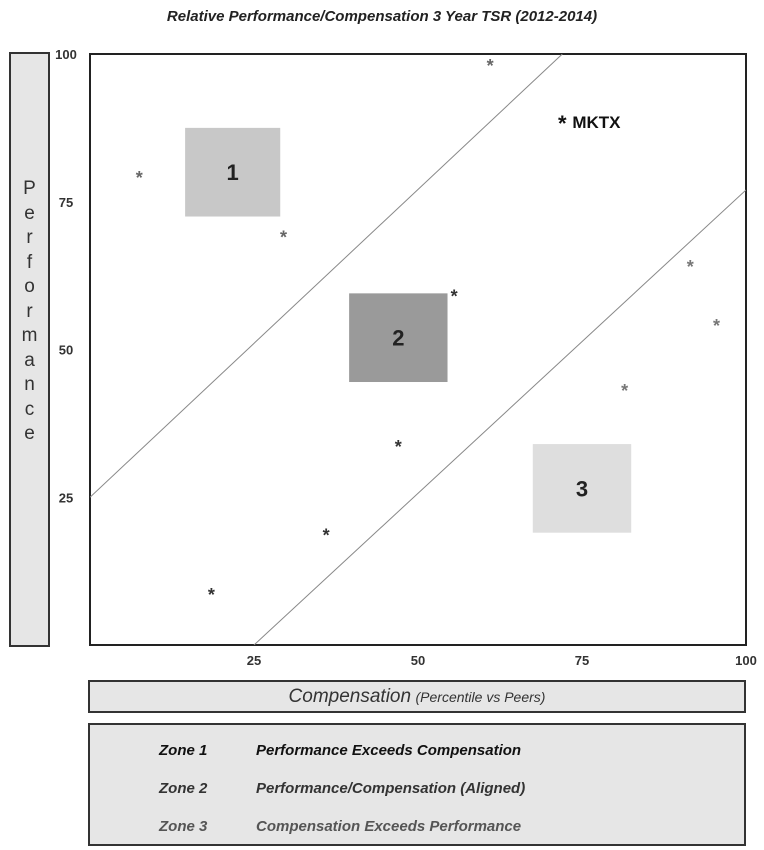  I want to click on zone-box-label: 1, so click(233, 172).